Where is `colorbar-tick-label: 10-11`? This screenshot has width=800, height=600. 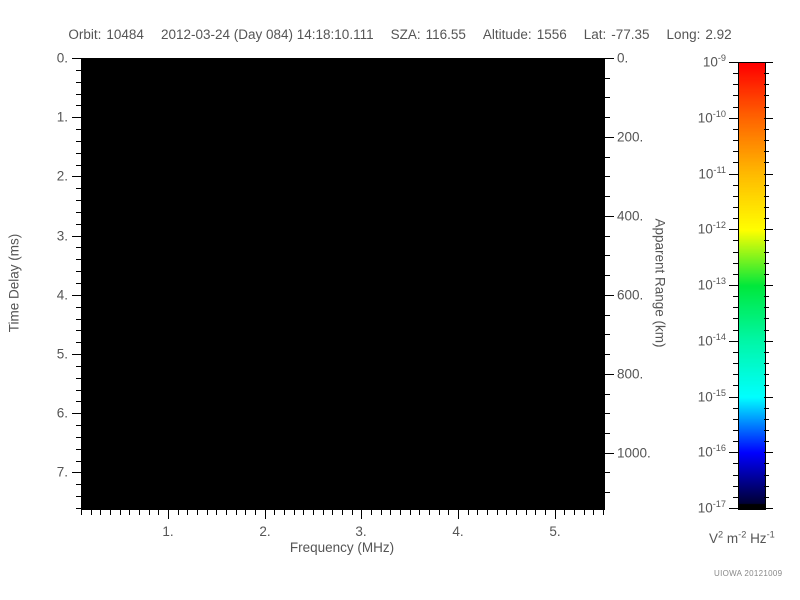 colorbar-tick-label: 10-11 is located at coordinates (363, 173).